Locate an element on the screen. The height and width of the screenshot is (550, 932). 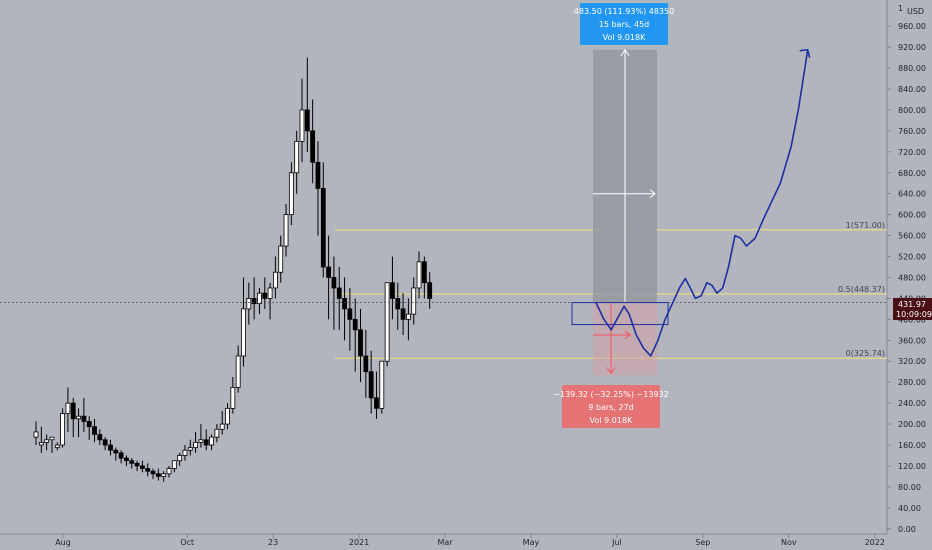
price-tick-label: 320.00 is located at coordinates (912, 361).